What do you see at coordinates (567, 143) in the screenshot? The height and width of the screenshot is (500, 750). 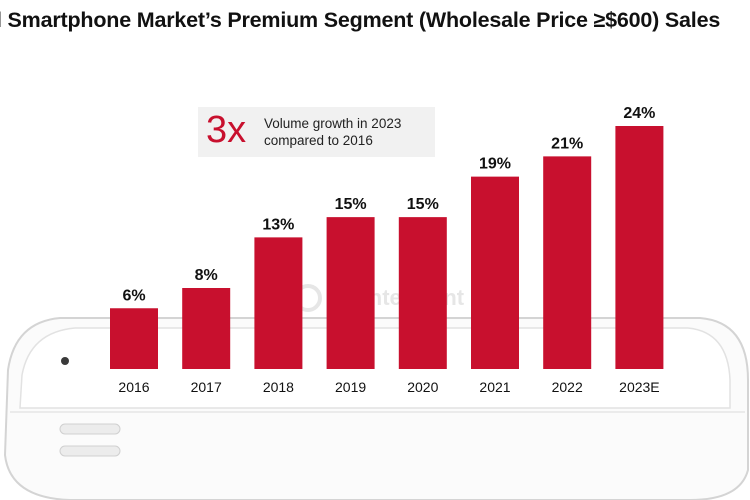 I see `data-label-2022: 21%` at bounding box center [567, 143].